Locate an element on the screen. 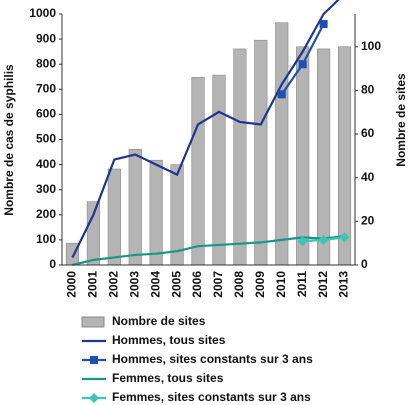 Image resolution: width=415 pixels, height=405 pixels. y-tick-label: 200 is located at coordinates (46, 214).